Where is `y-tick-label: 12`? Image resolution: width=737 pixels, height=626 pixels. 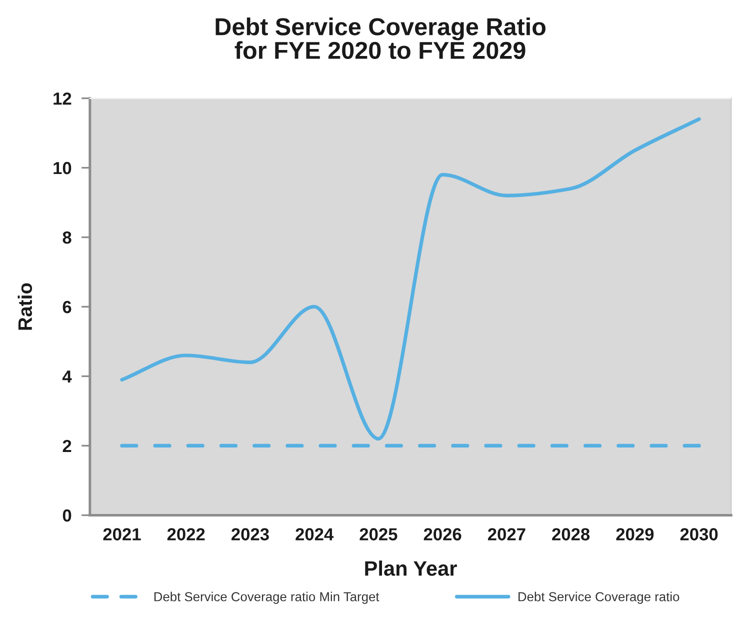
y-tick-label: 12 is located at coordinates (63, 98).